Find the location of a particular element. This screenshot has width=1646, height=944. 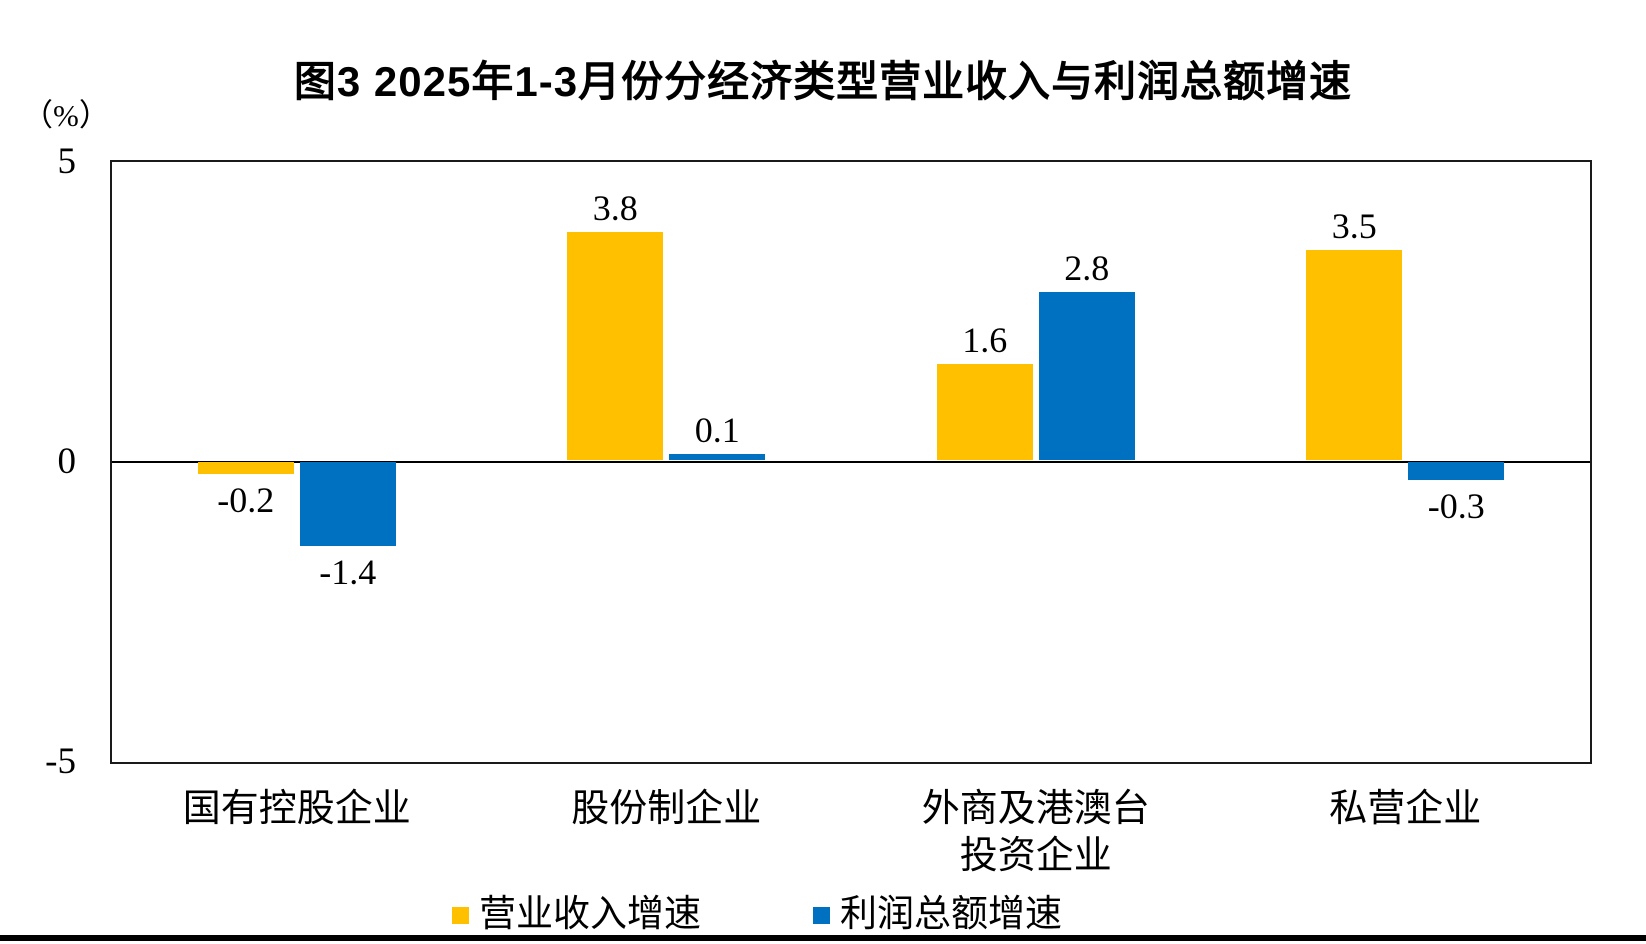

category-label-3: 外商及港澳台 投资企业 is located at coordinates (1035, 832).